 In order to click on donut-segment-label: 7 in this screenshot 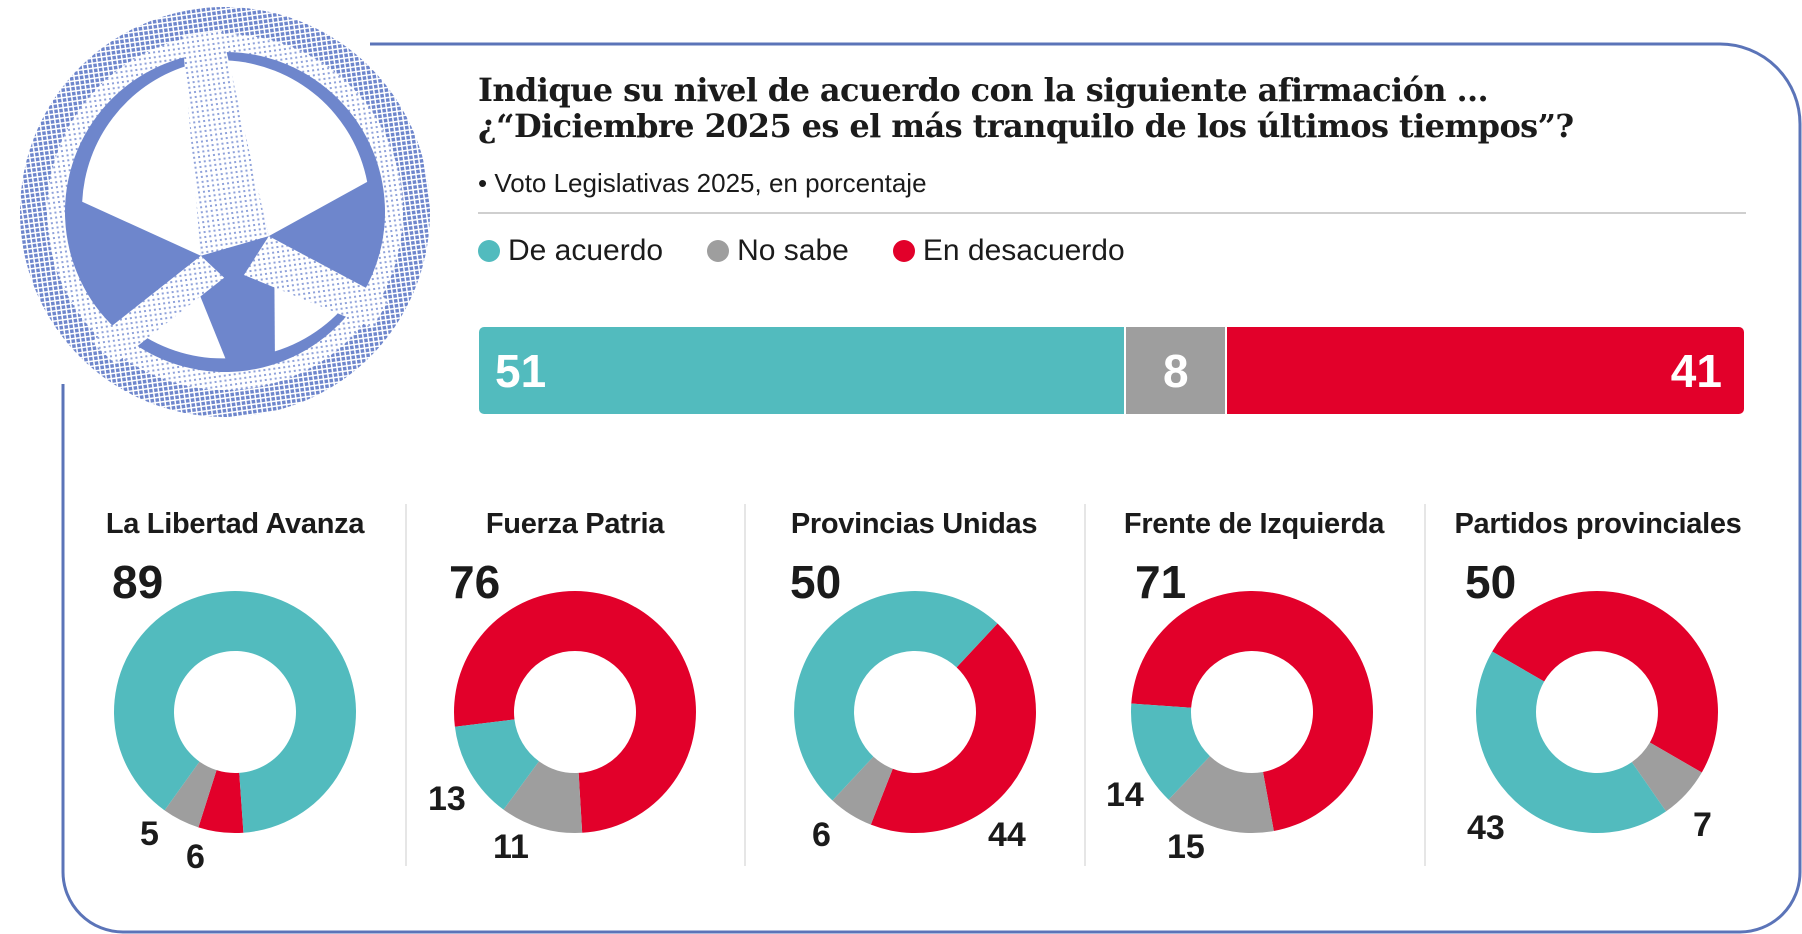, I will do `click(1702, 825)`.